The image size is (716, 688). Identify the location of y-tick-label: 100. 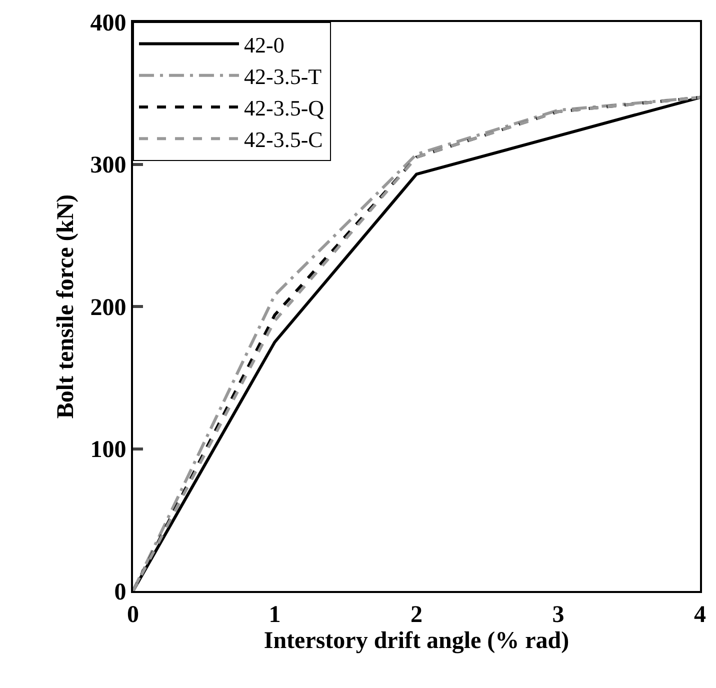
(108, 450).